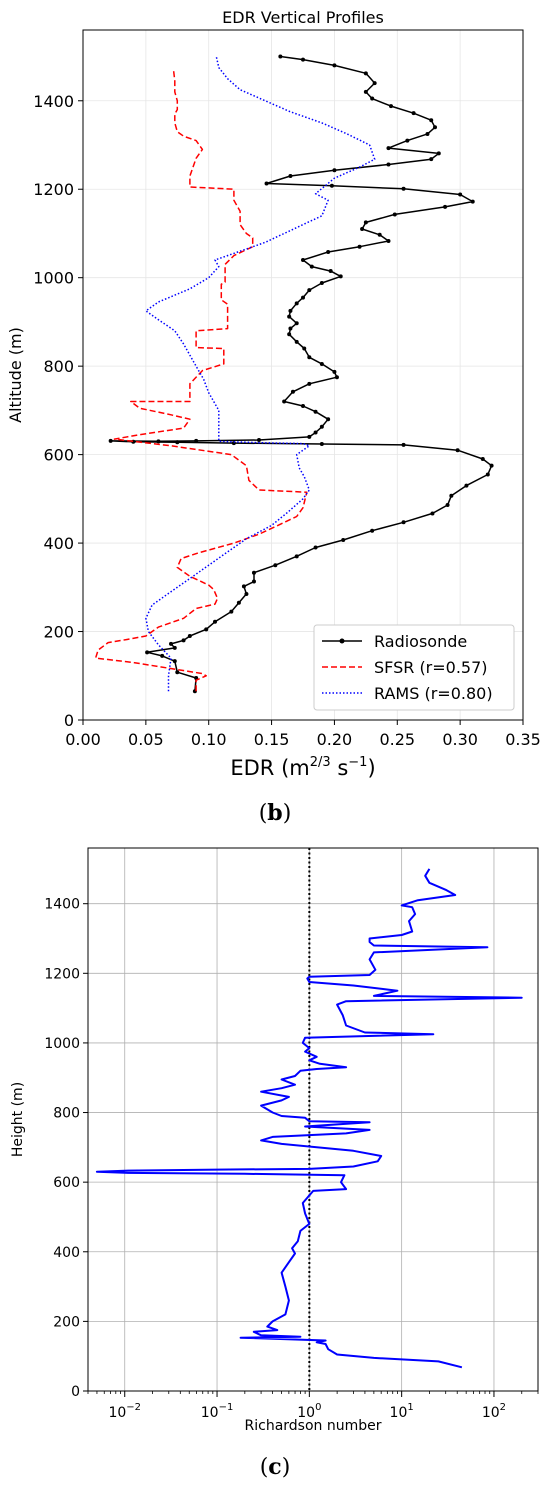  What do you see at coordinates (320, 762) in the screenshot?
I see `x-axis-label-superscript: 2/3` at bounding box center [320, 762].